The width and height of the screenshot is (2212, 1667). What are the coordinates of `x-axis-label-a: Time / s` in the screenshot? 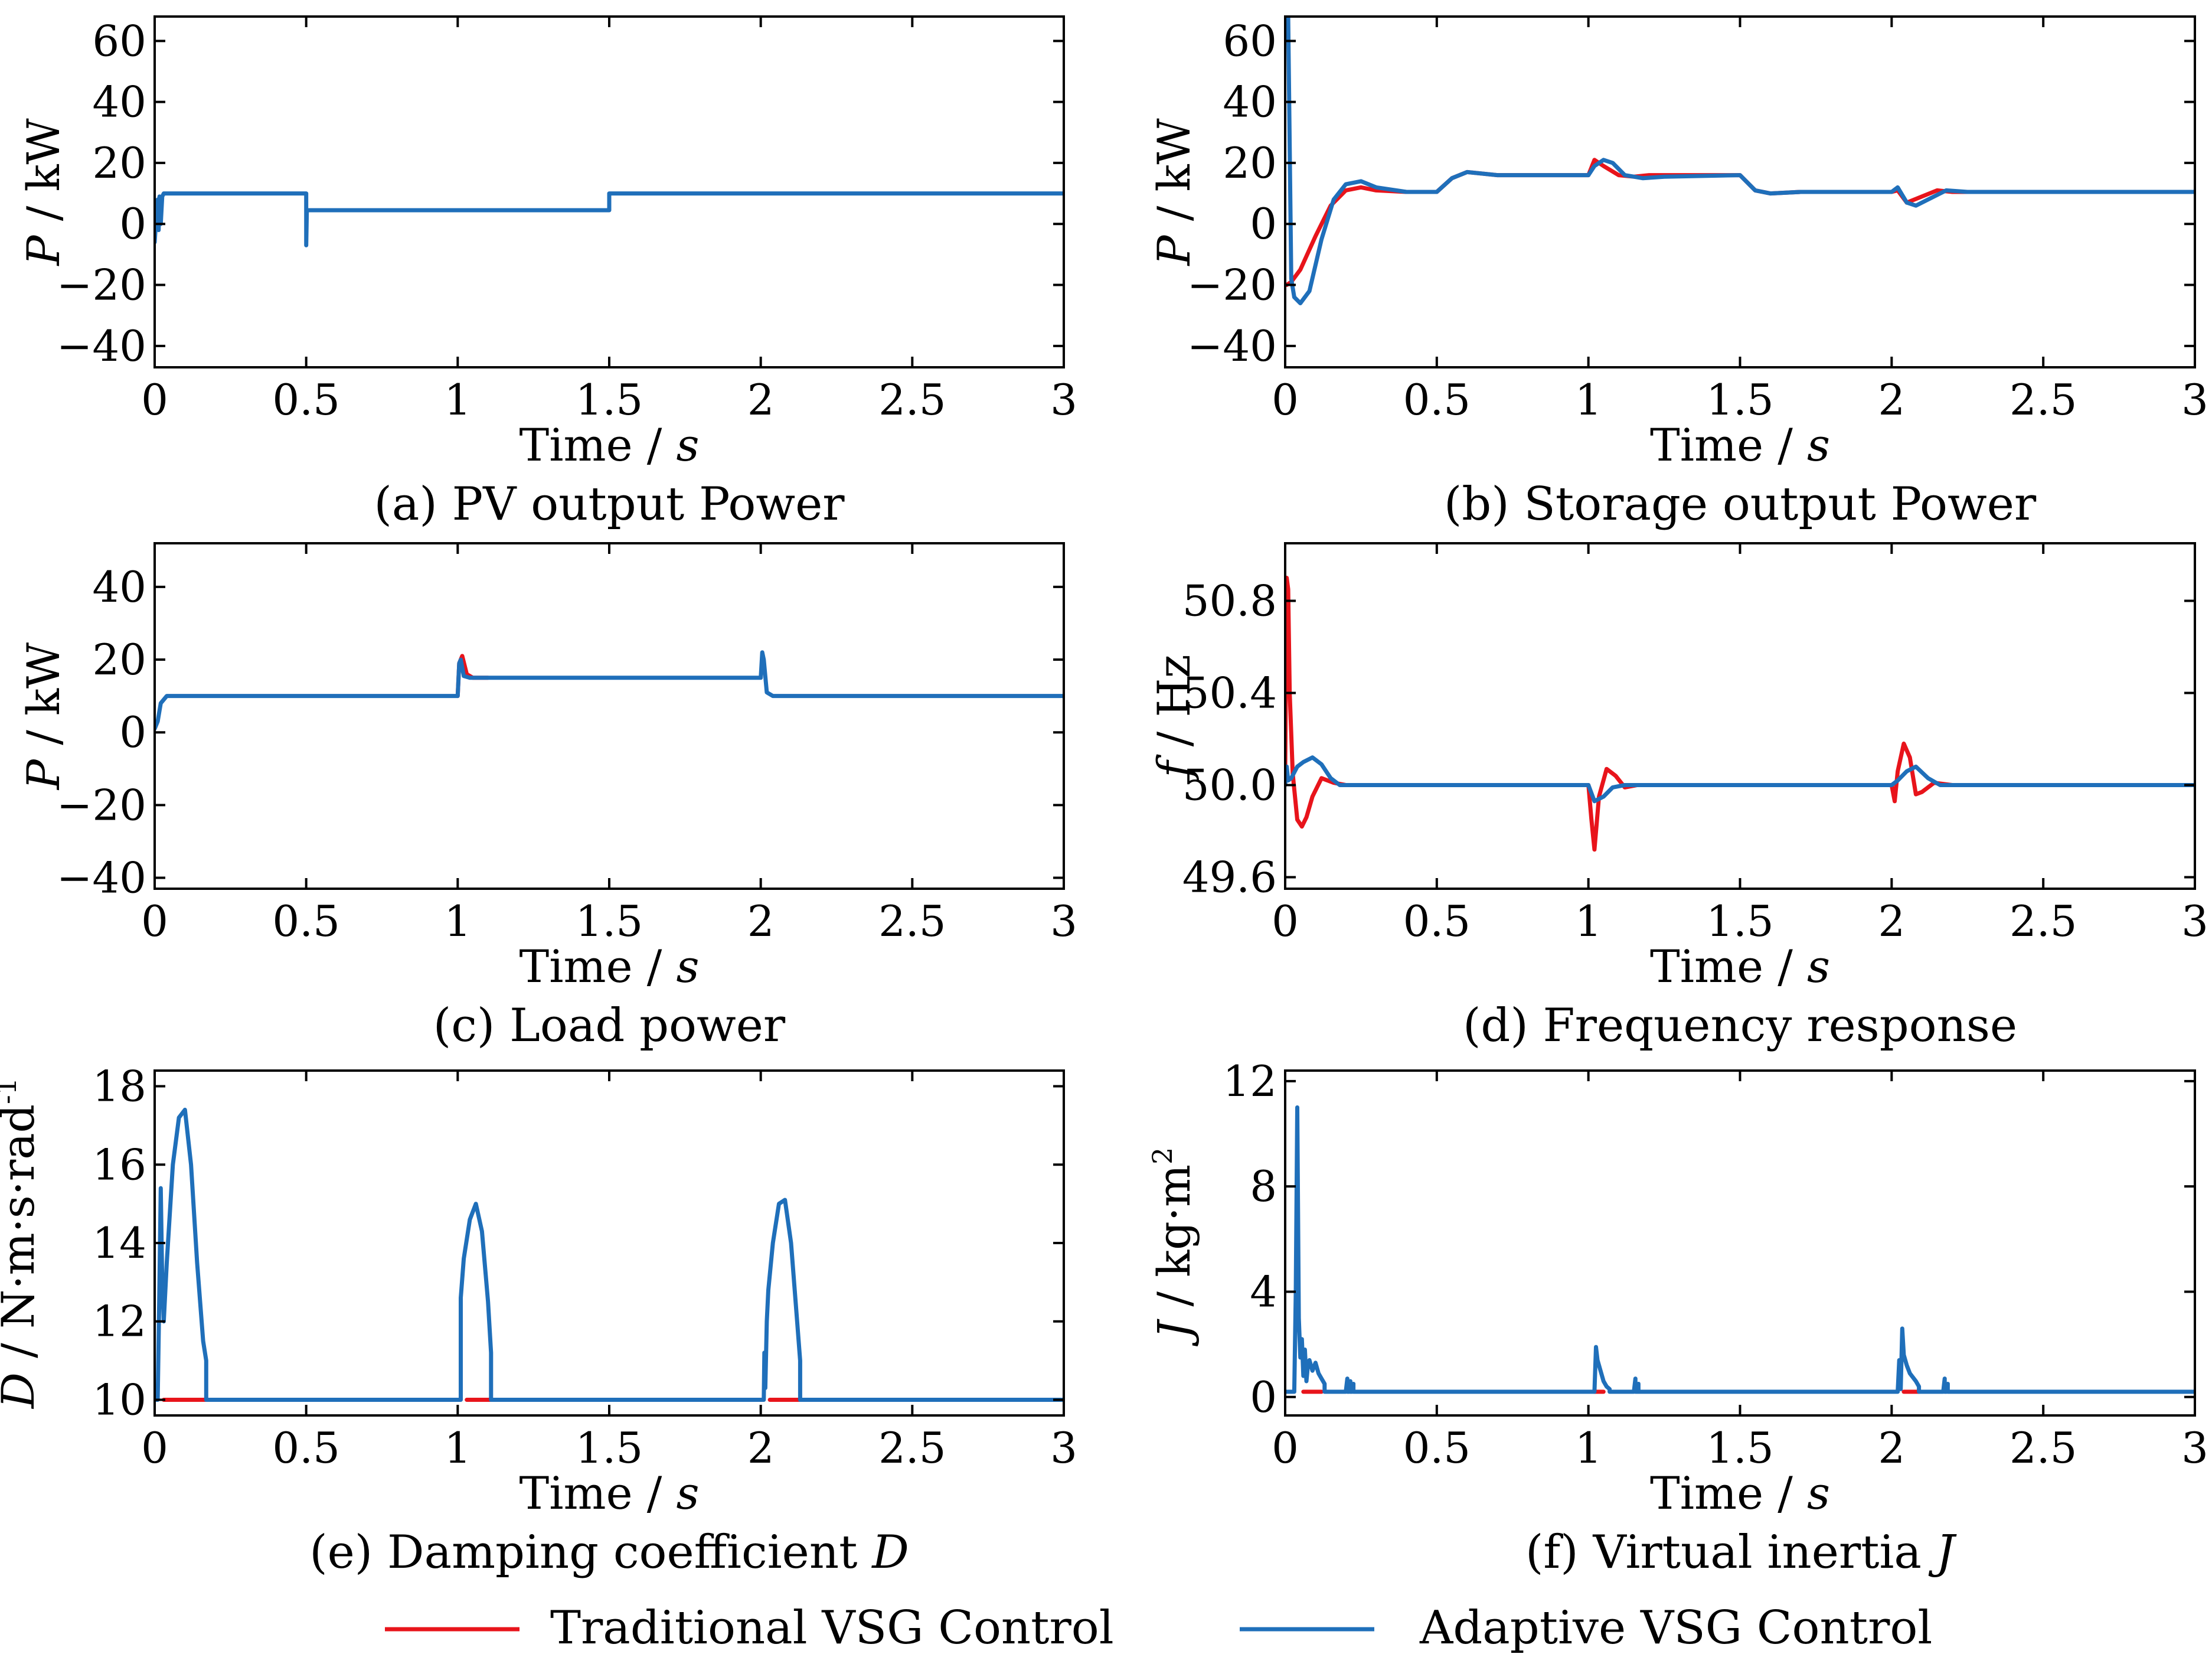 It's located at (609, 445).